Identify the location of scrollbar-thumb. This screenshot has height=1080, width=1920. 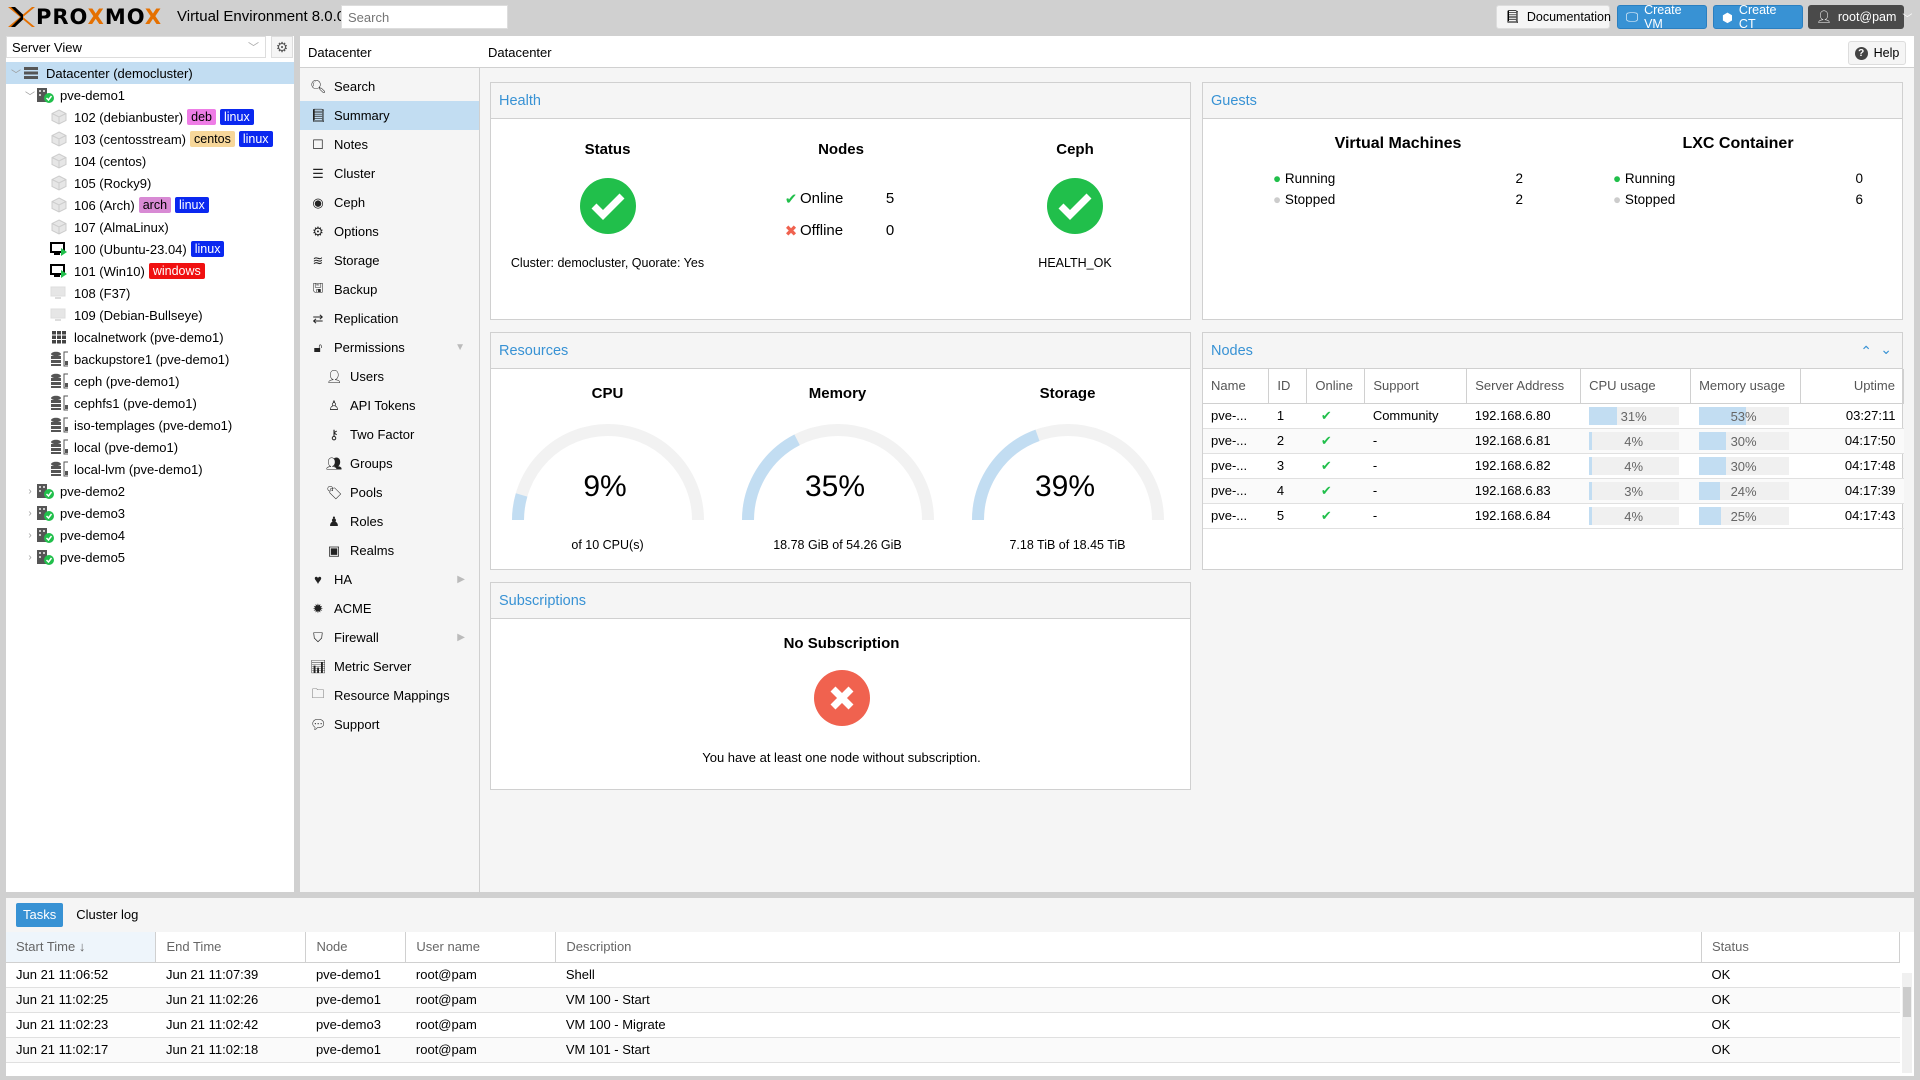
(1907, 1002).